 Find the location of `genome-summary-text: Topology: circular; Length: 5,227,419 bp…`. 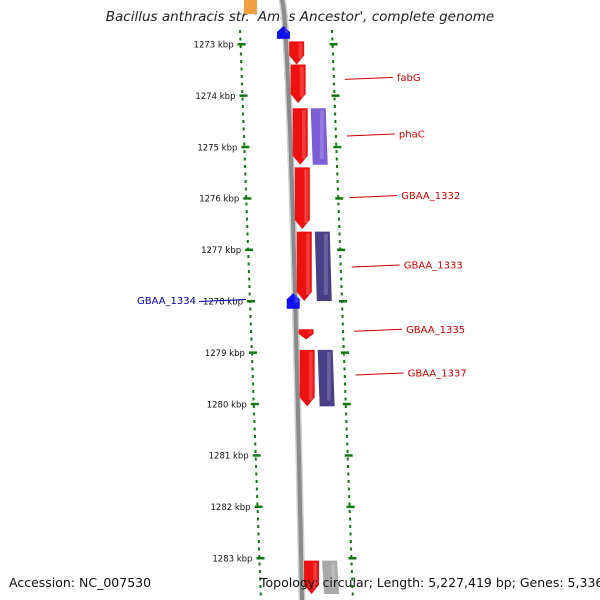

genome-summary-text: Topology: circular; Length: 5,227,419 bp… is located at coordinates (430, 582).